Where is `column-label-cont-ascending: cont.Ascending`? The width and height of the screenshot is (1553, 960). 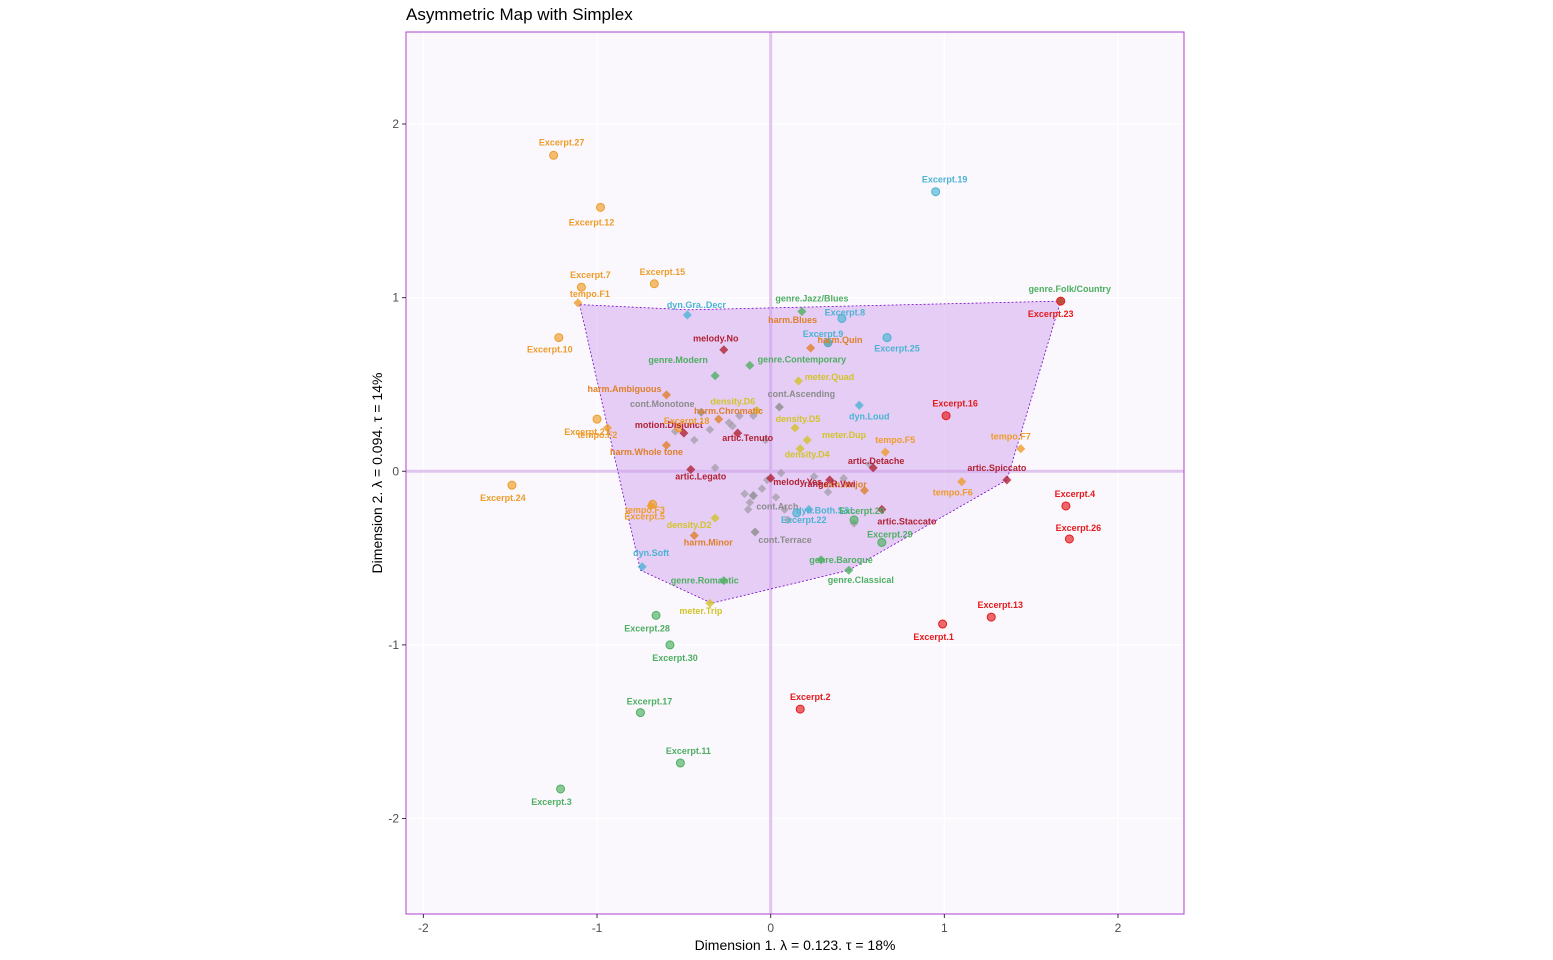 column-label-cont-ascending: cont.Ascending is located at coordinates (802, 394).